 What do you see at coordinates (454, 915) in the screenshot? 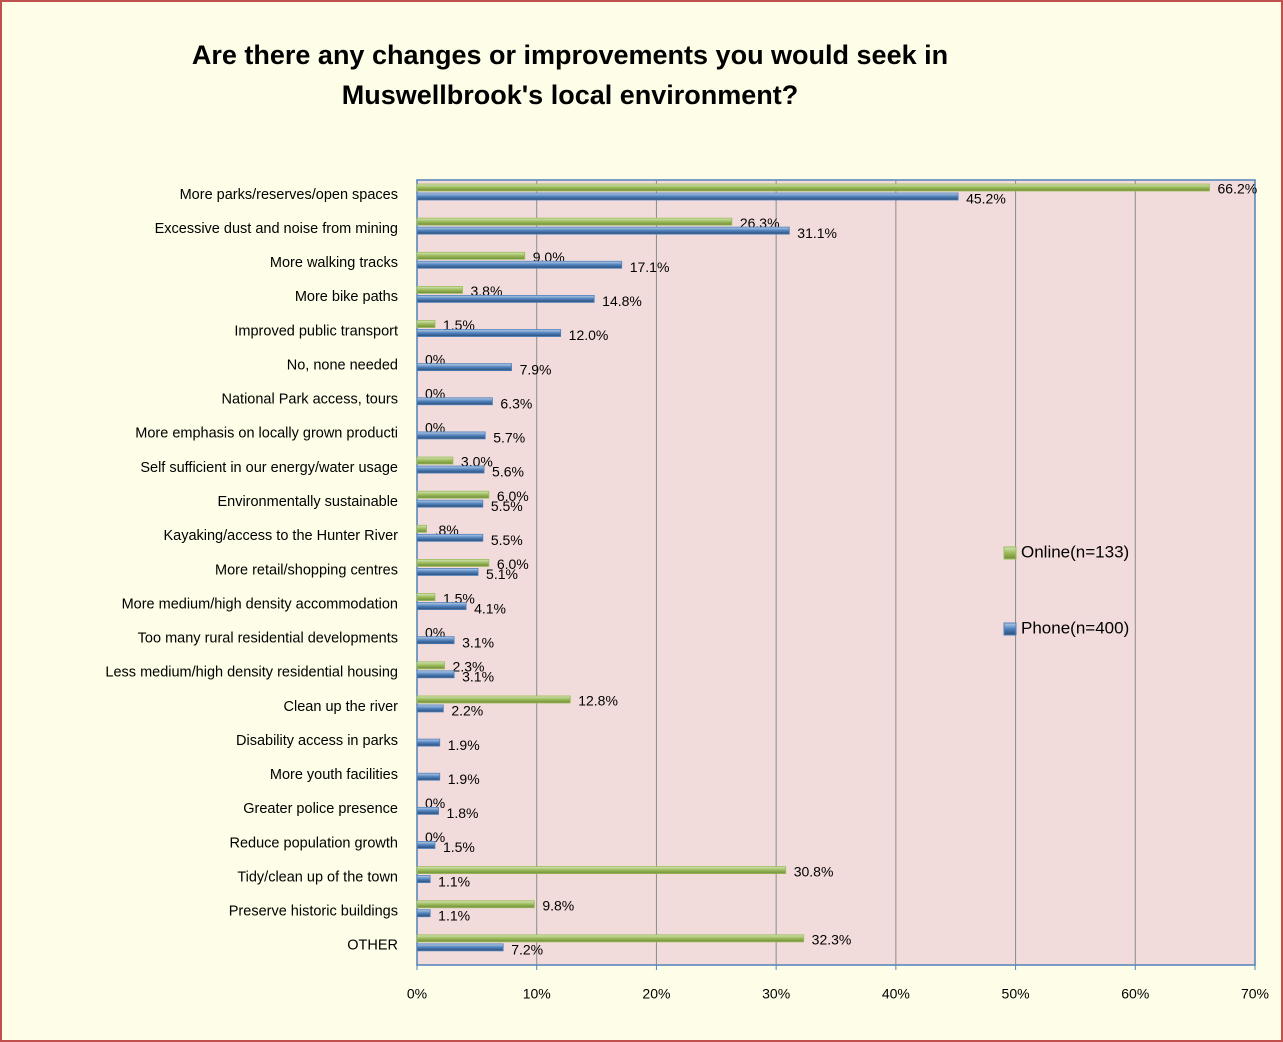
I see `data-label: 1.1%` at bounding box center [454, 915].